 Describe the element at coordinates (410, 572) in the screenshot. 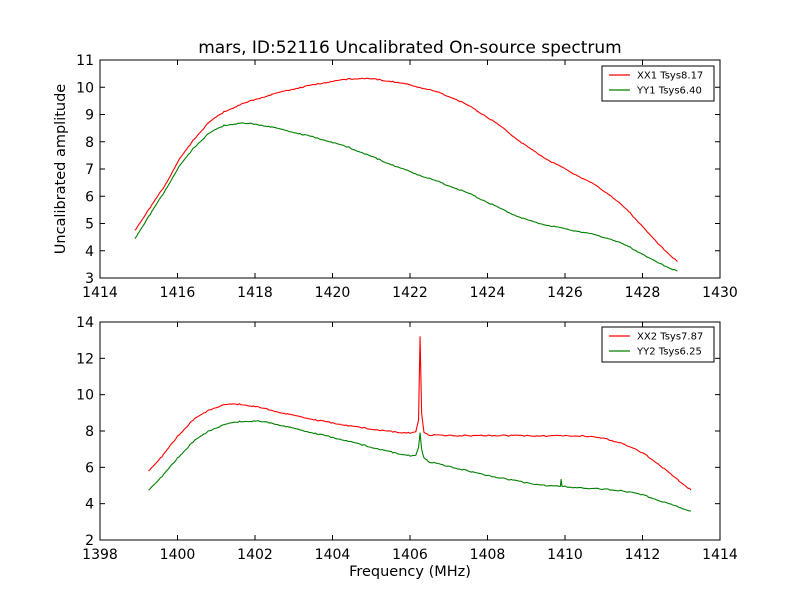

I see `x-axis-label: Frequency (MHz)` at that location.